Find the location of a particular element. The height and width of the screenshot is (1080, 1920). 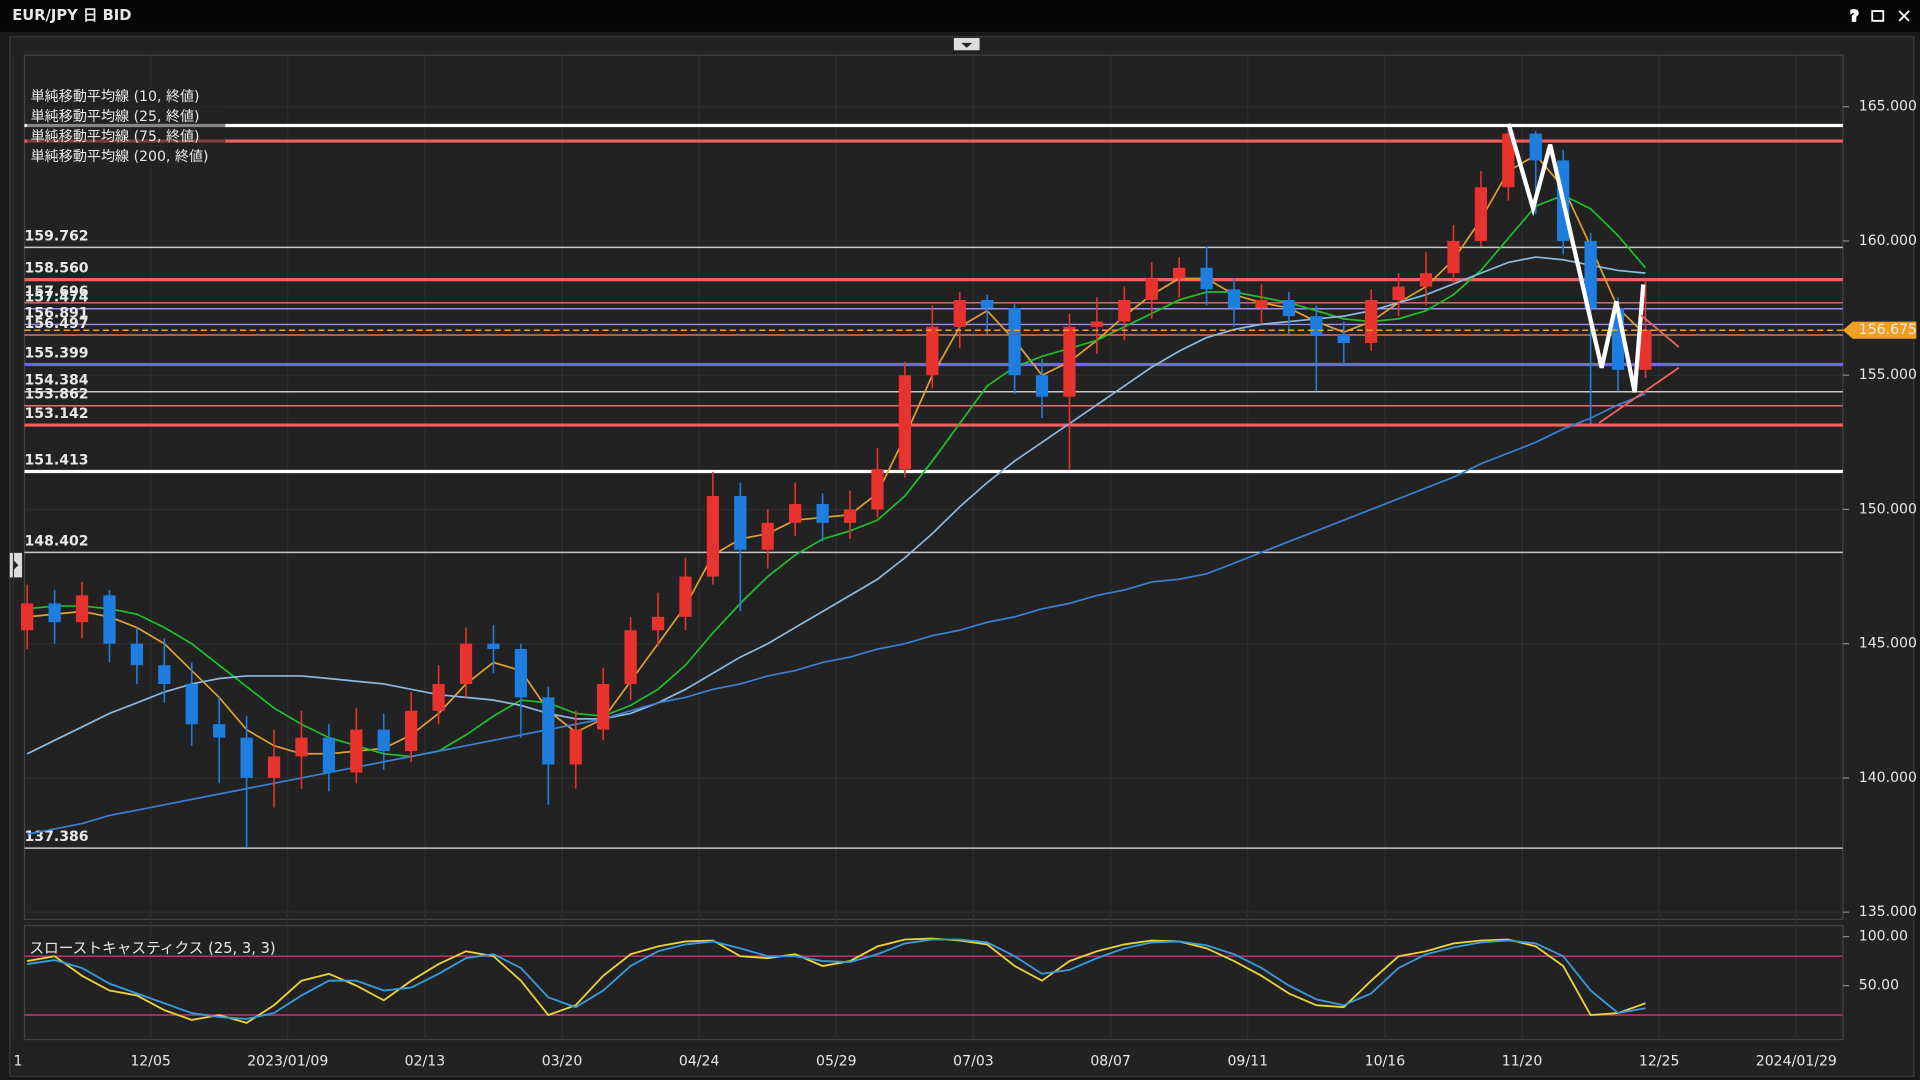

x-tick-label: 10/16 is located at coordinates (1385, 1062).